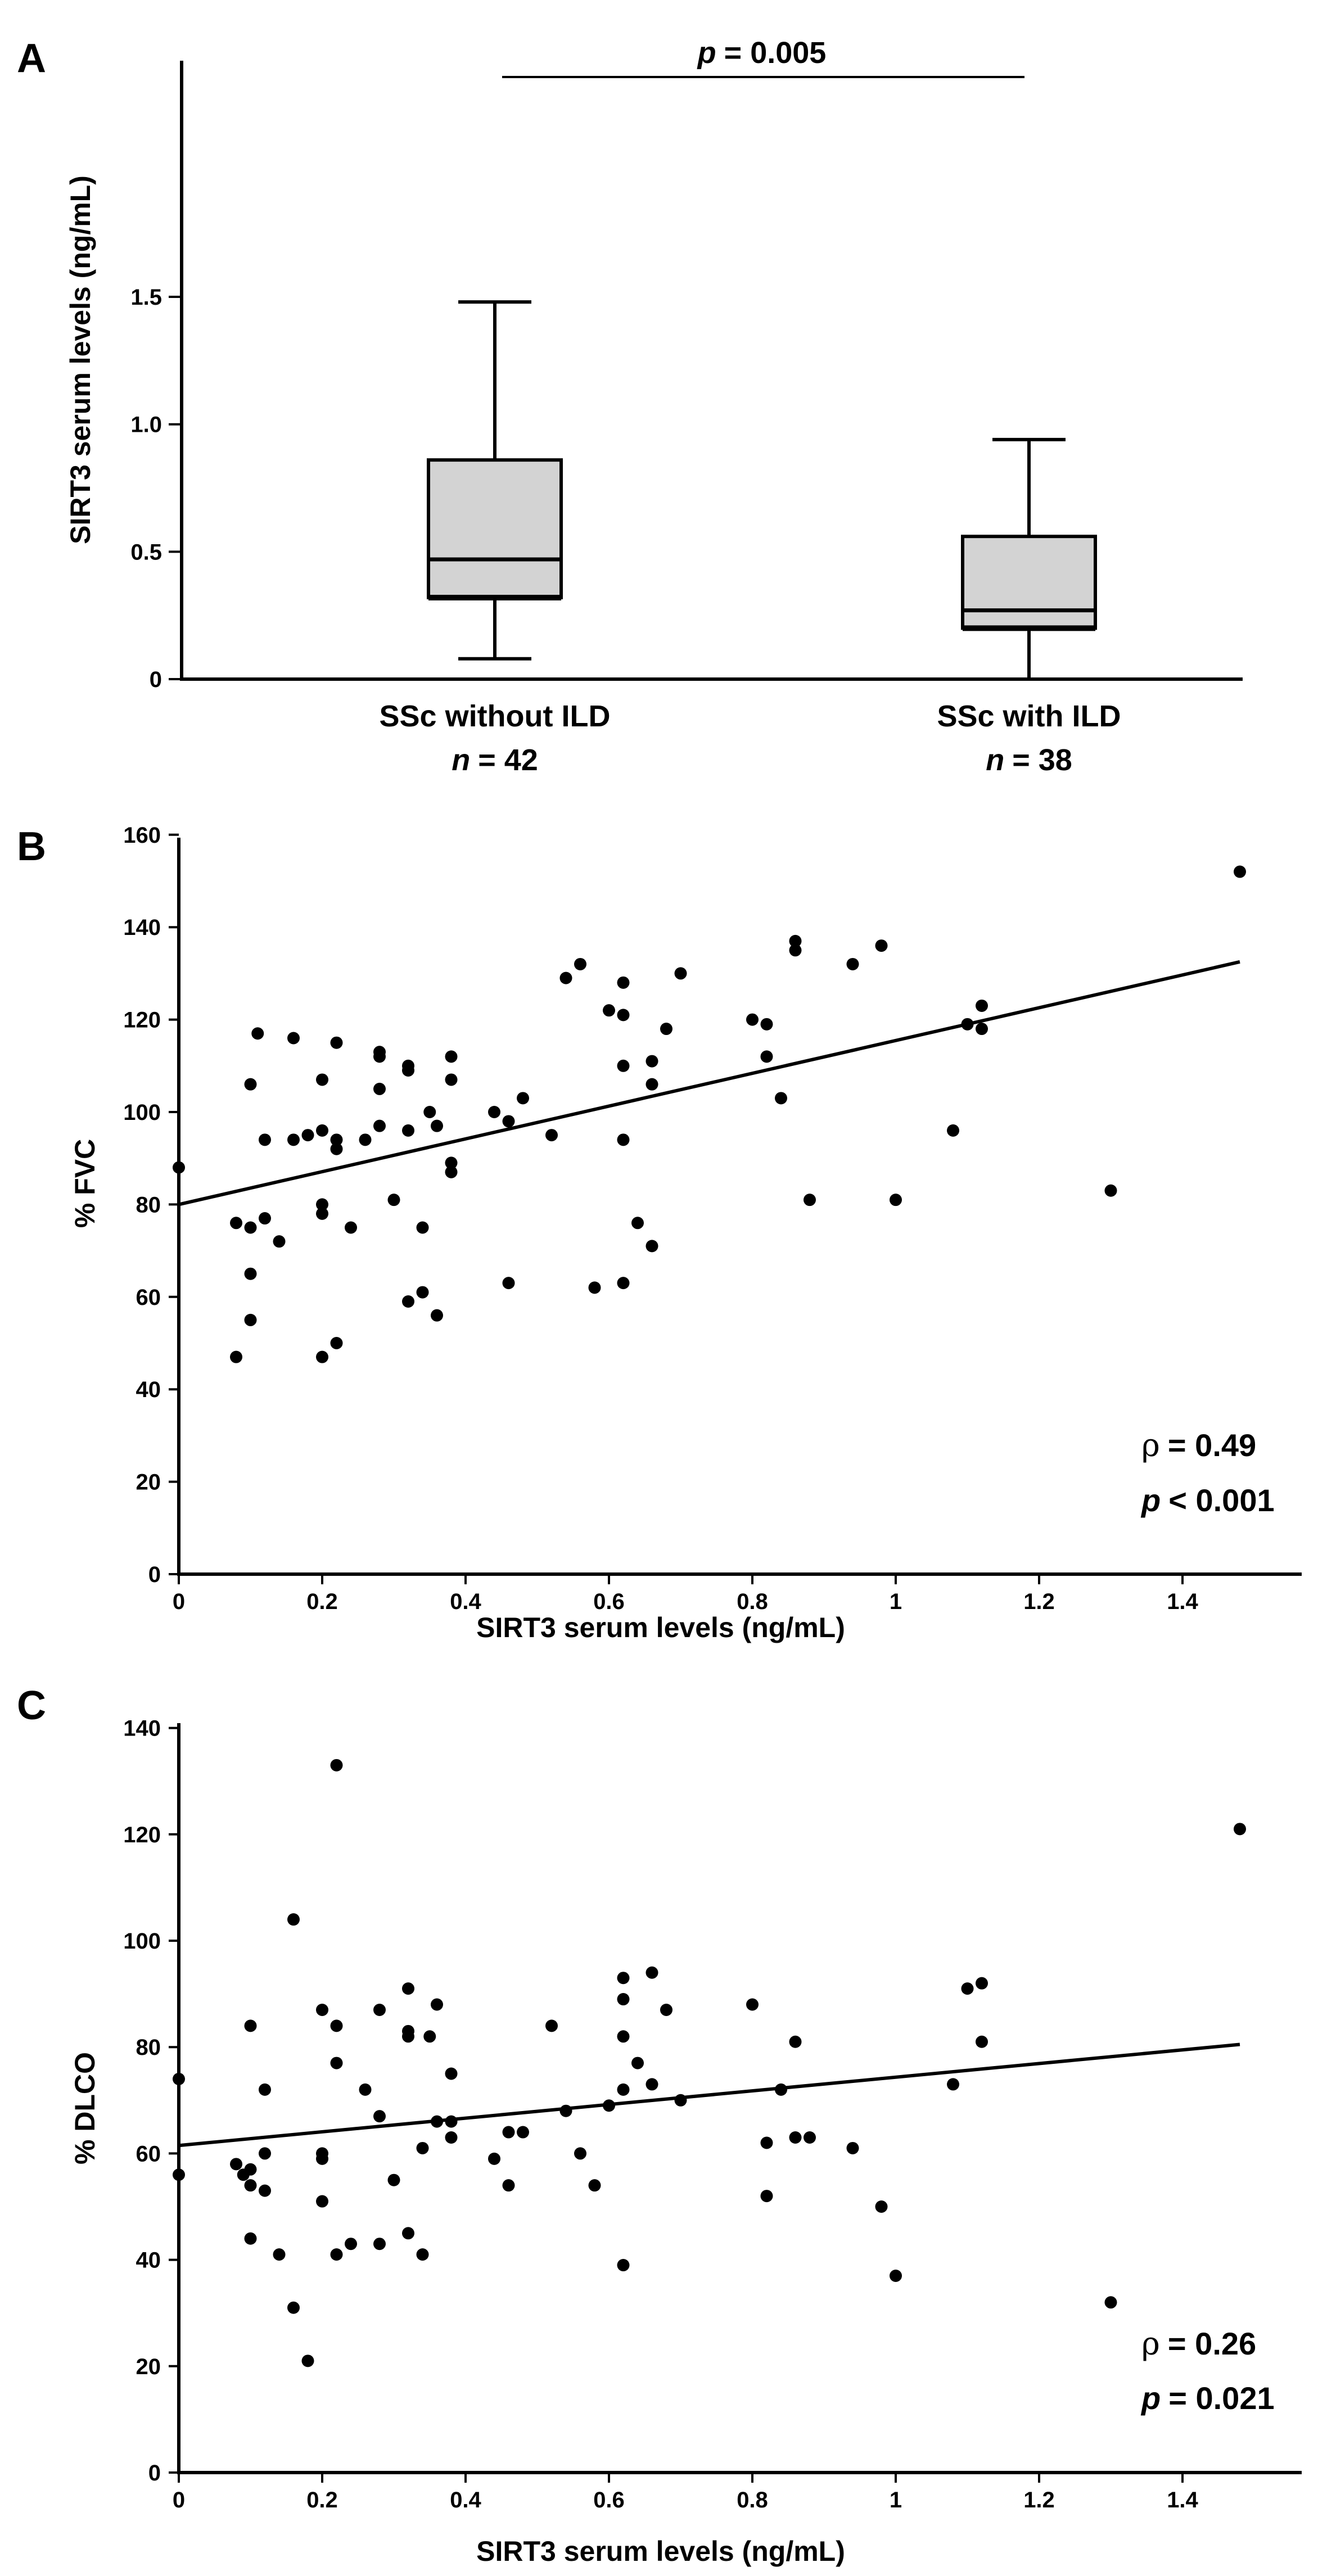 This screenshot has width=1318, height=2576. What do you see at coordinates (142, 1835) in the screenshot?
I see `panel-c-y-tick-label-6: 120` at bounding box center [142, 1835].